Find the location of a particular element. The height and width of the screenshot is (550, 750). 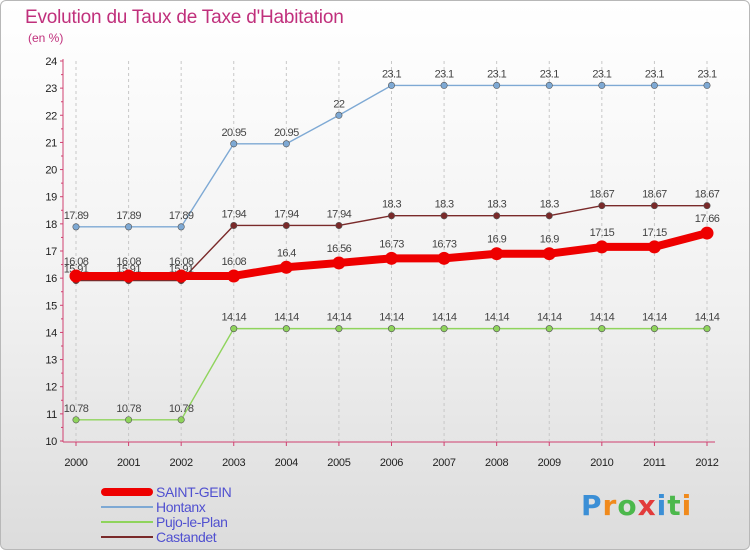

y-tick-label: 21 is located at coordinates (51, 143).